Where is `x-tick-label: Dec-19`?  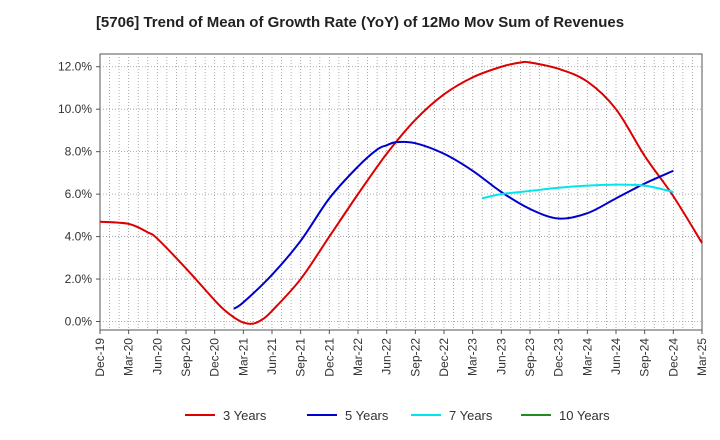 x-tick-label: Dec-19 is located at coordinates (100, 357).